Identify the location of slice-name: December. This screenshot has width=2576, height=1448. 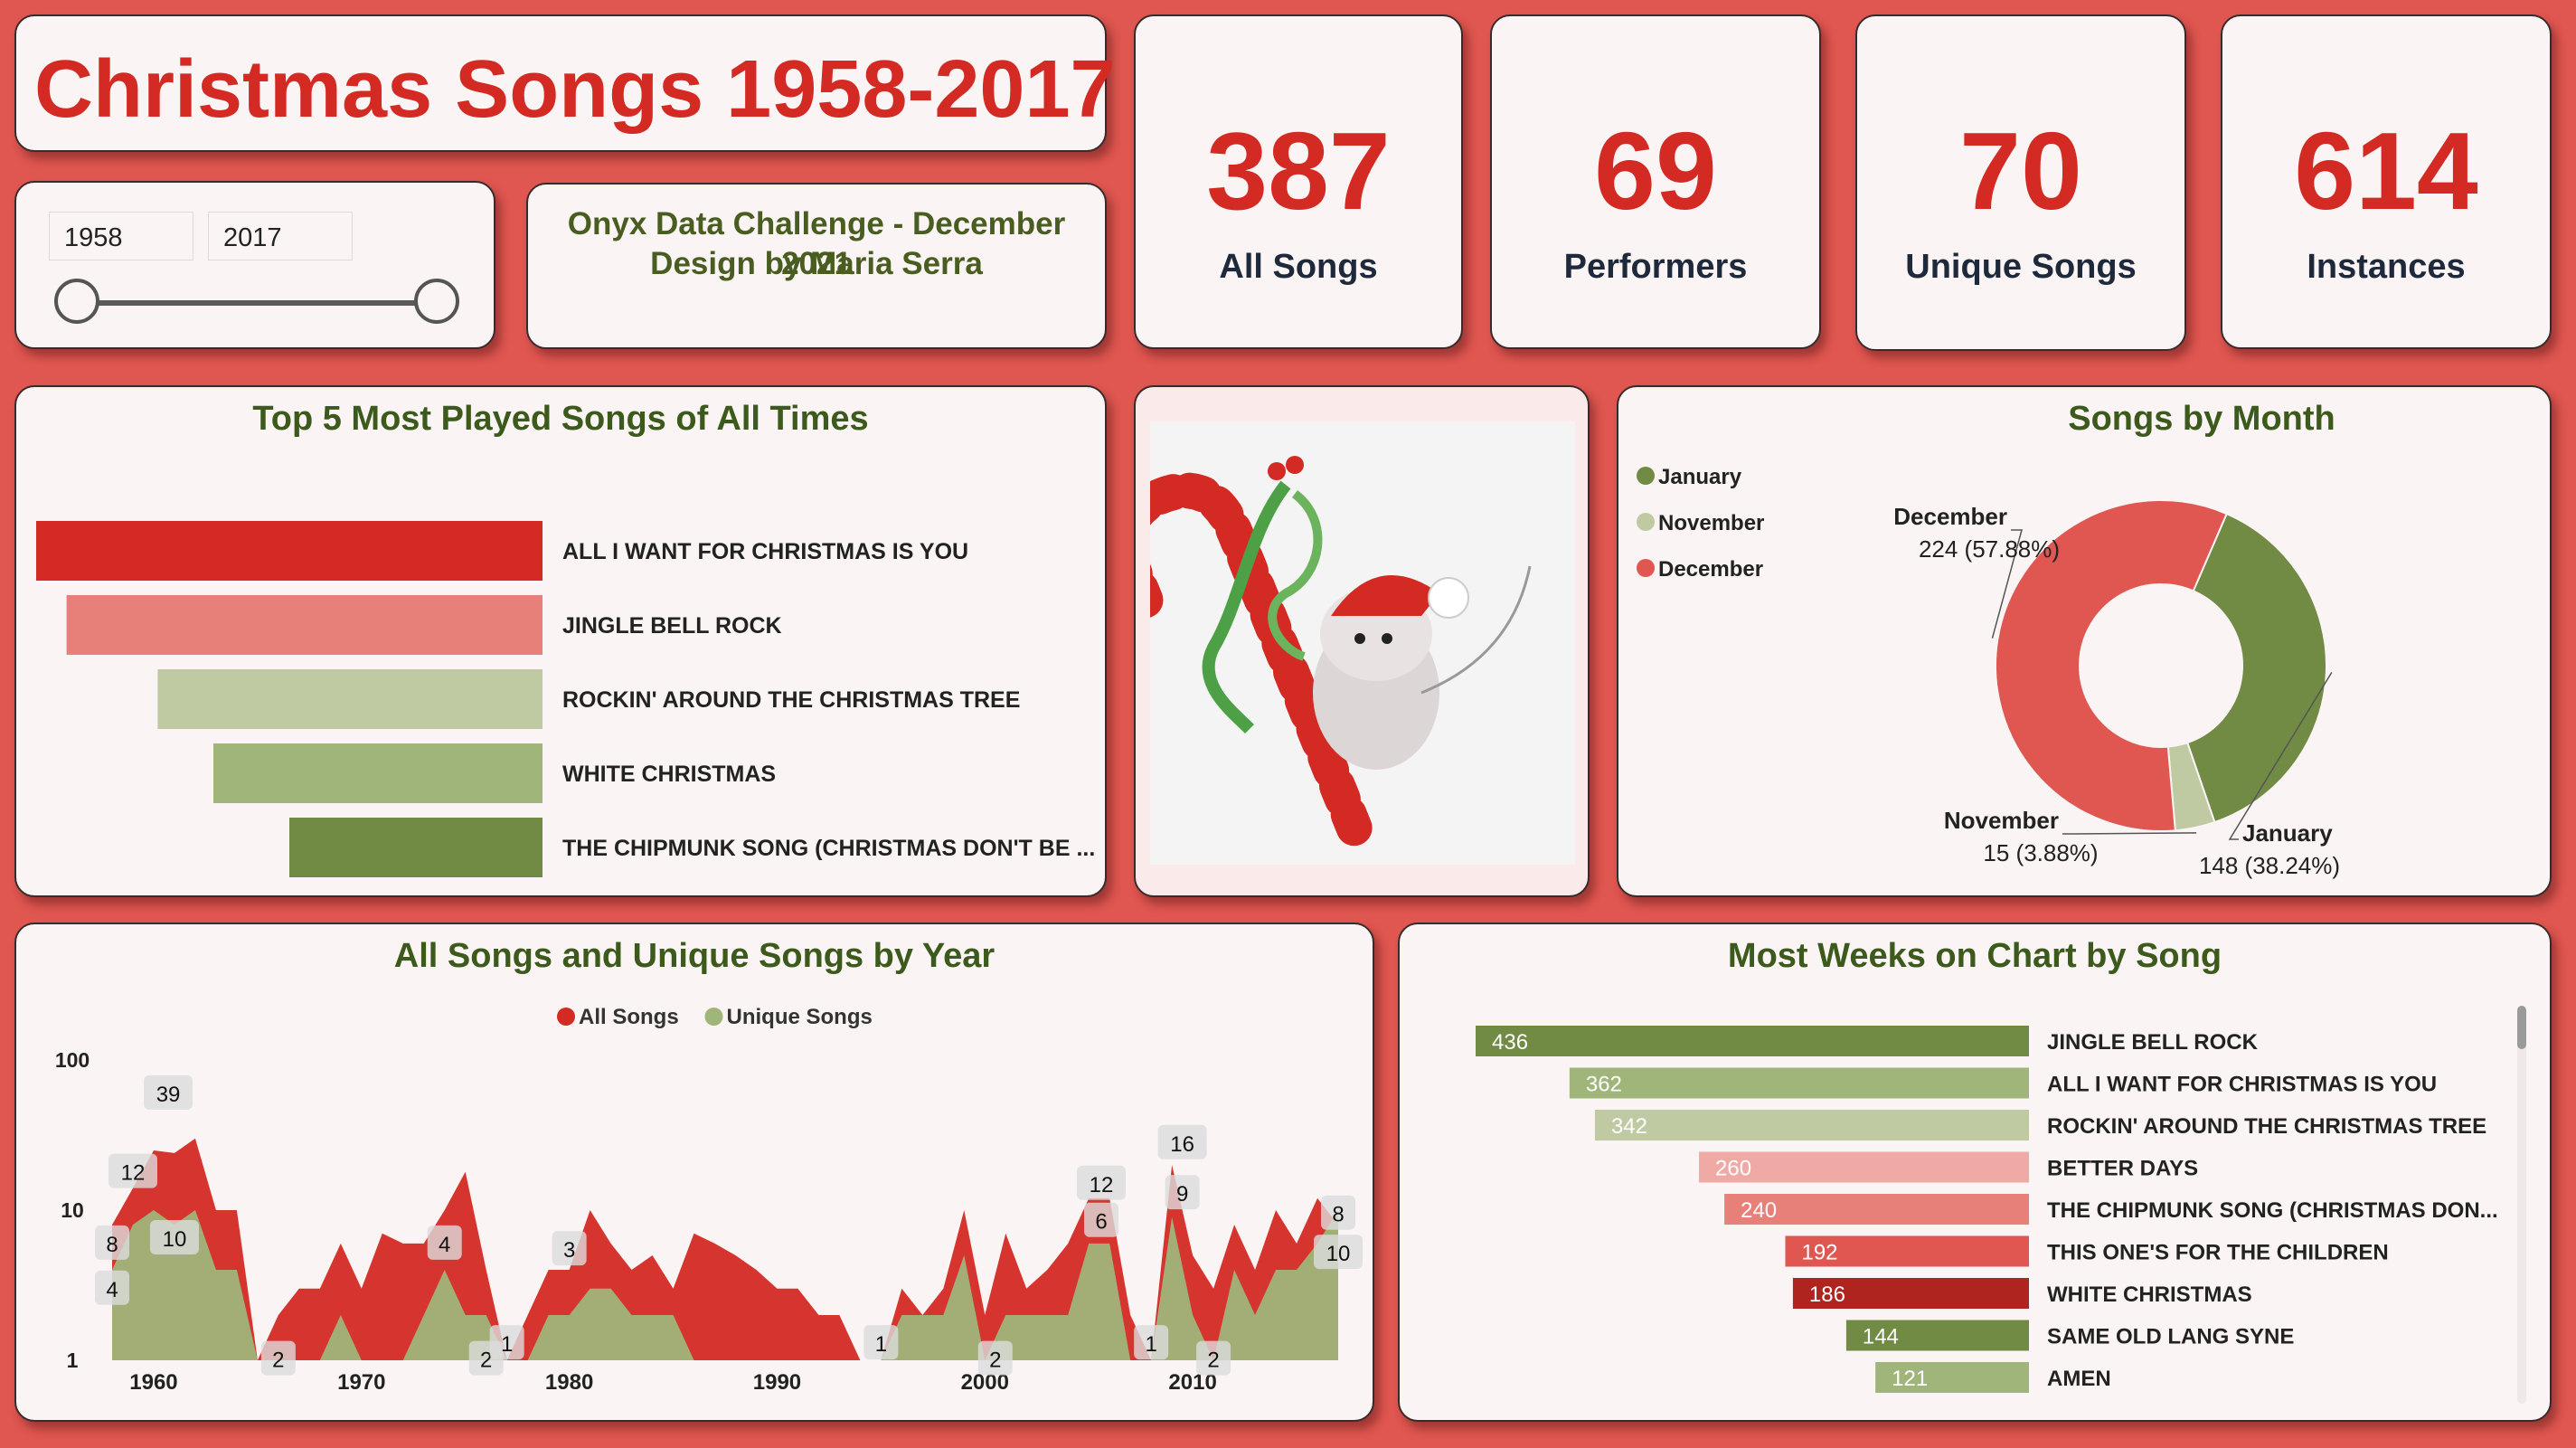
(1950, 516).